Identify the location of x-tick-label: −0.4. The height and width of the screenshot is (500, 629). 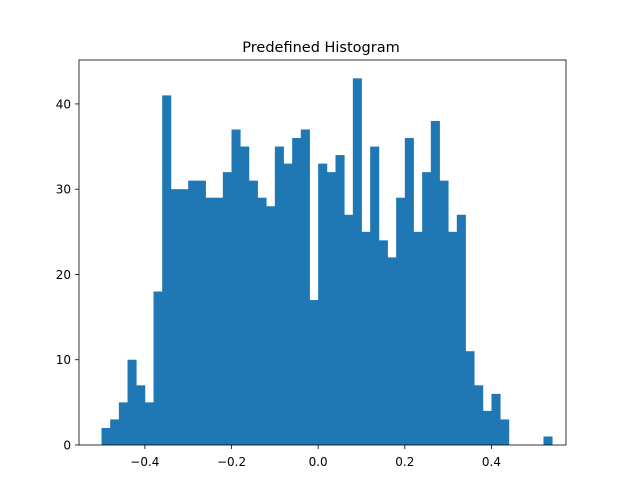
(144, 462).